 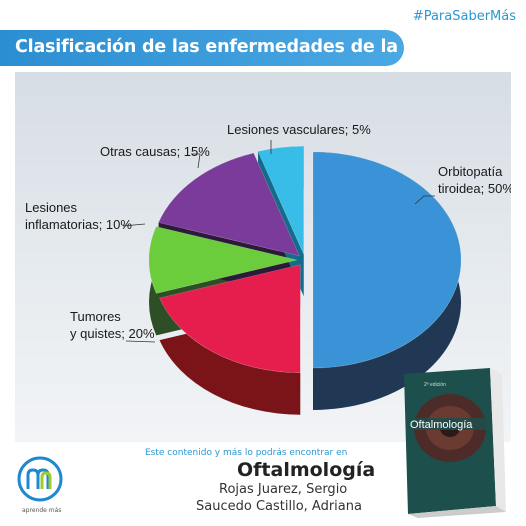 What do you see at coordinates (441, 425) in the screenshot?
I see `book-cover-title: Oftalmología` at bounding box center [441, 425].